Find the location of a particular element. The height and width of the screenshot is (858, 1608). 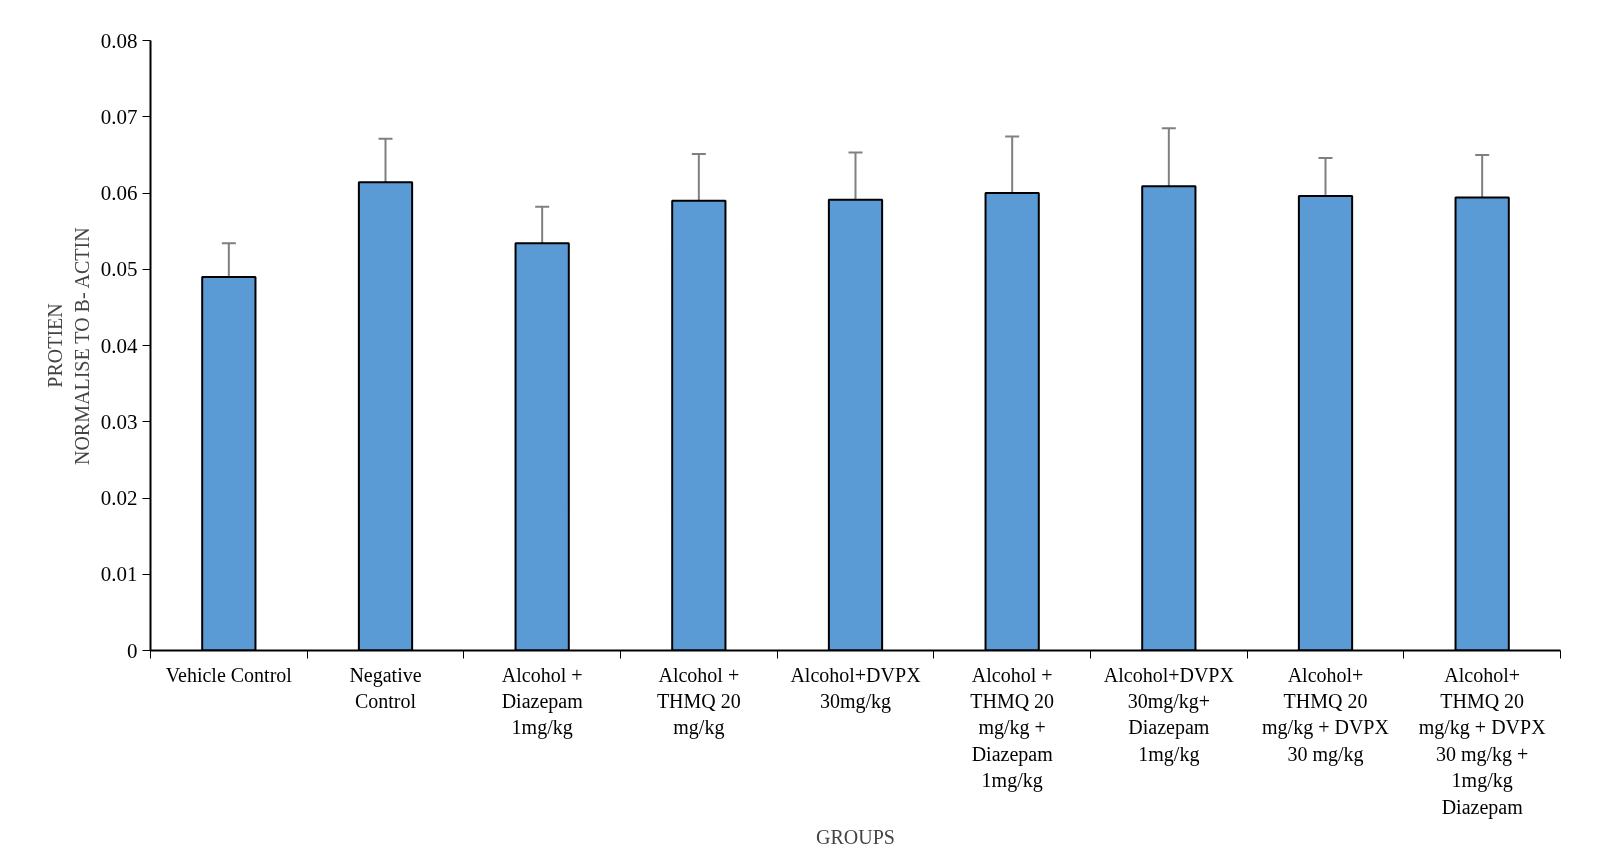

x-axis-title: GROUPS is located at coordinates (855, 836).